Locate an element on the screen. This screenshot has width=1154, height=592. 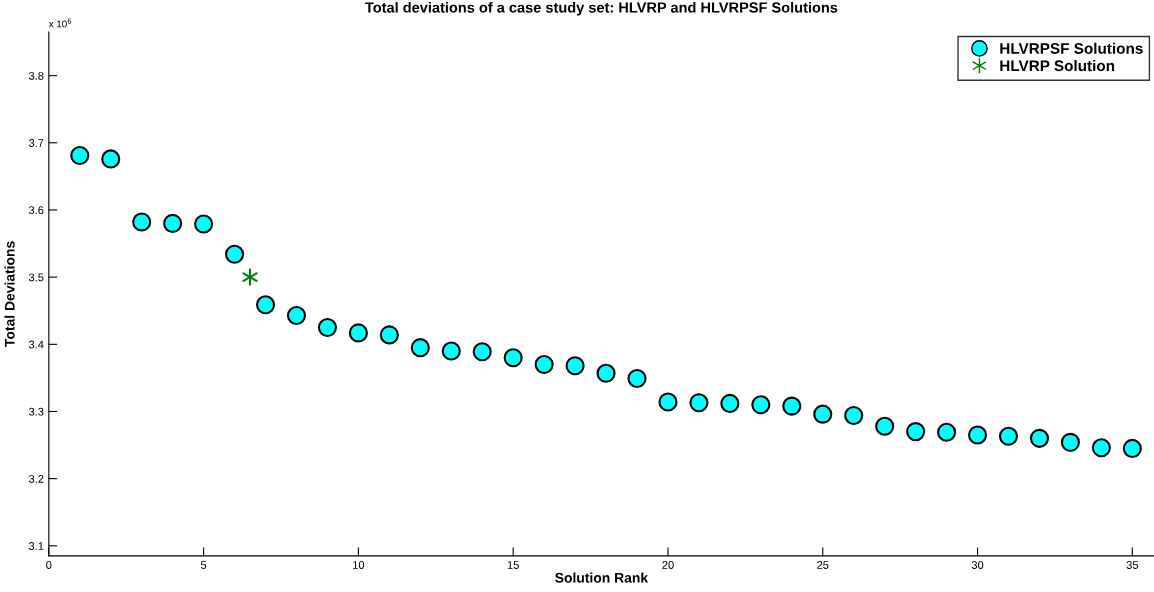
text: x 10$^{6}$ is located at coordinates (60, 23).